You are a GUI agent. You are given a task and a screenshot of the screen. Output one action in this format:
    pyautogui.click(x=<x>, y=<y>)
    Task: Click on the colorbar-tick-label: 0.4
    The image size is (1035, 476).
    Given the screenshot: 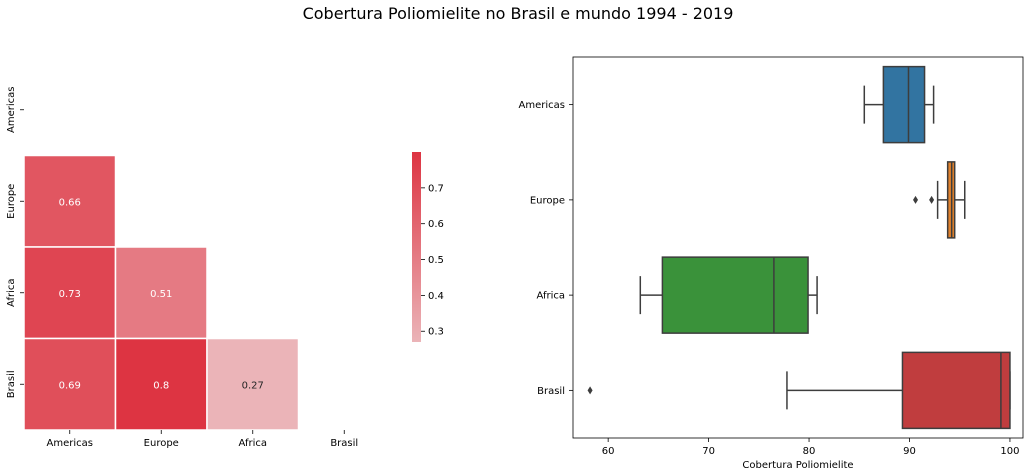 What is the action you would take?
    pyautogui.click(x=436, y=296)
    